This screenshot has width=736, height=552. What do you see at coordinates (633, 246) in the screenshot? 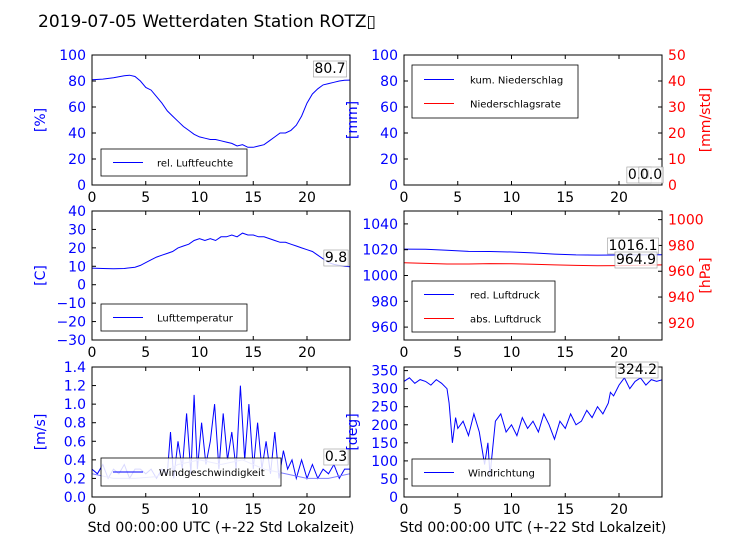
I see `pressure-last-value: 1016.1` at bounding box center [633, 246].